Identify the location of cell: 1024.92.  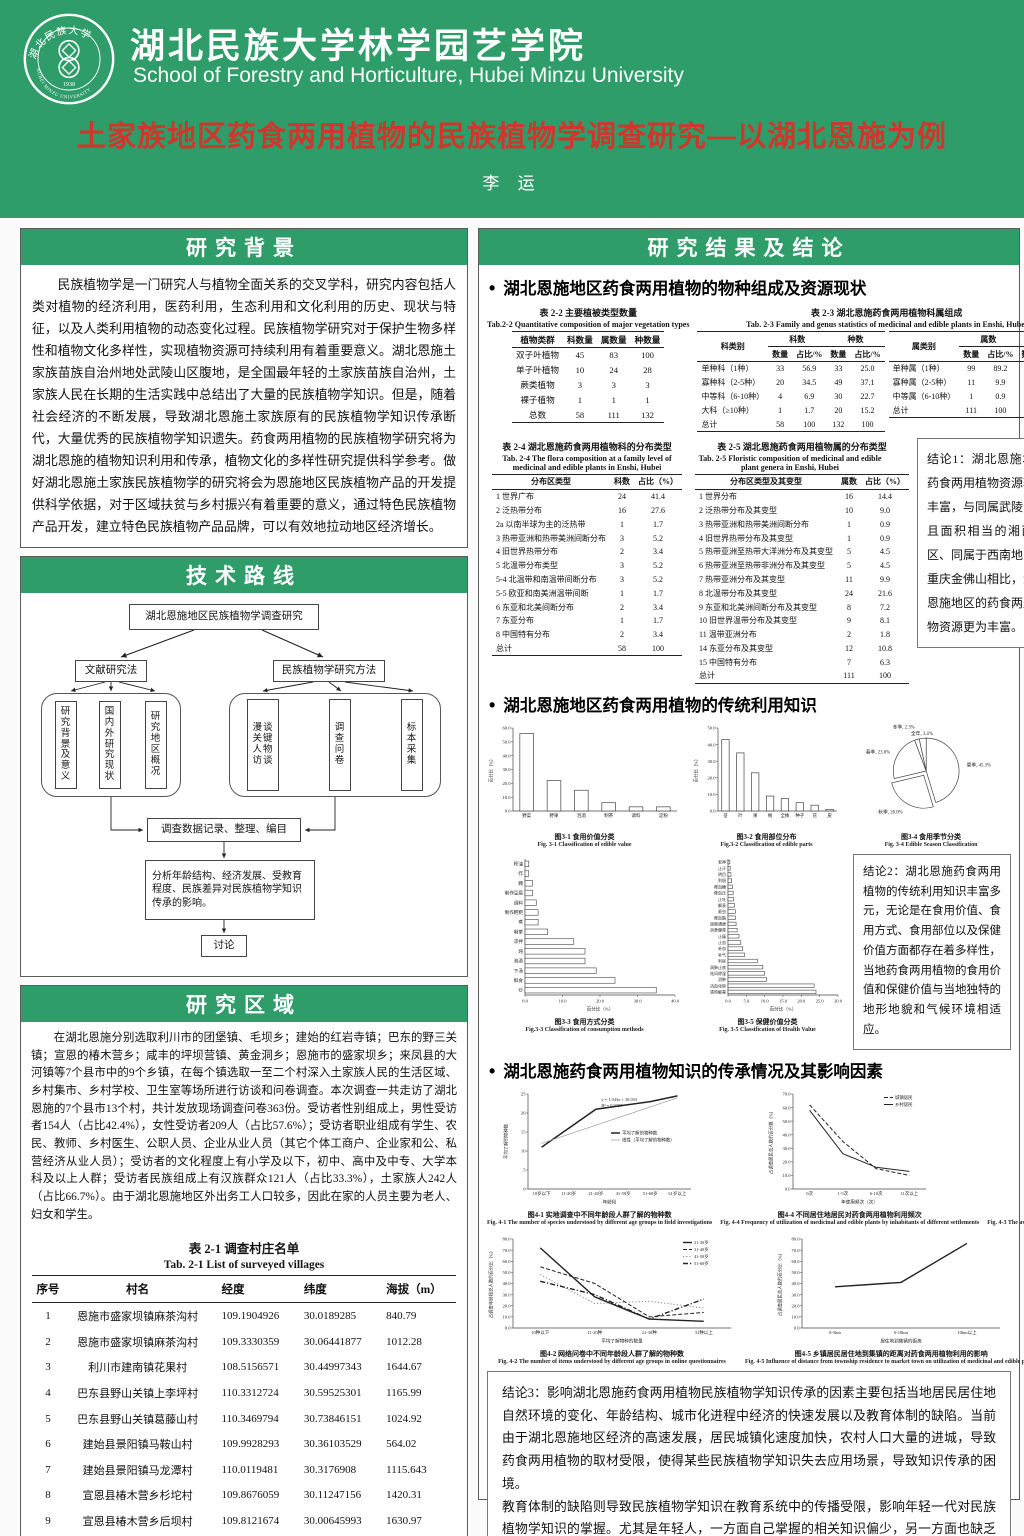
(404, 1418).